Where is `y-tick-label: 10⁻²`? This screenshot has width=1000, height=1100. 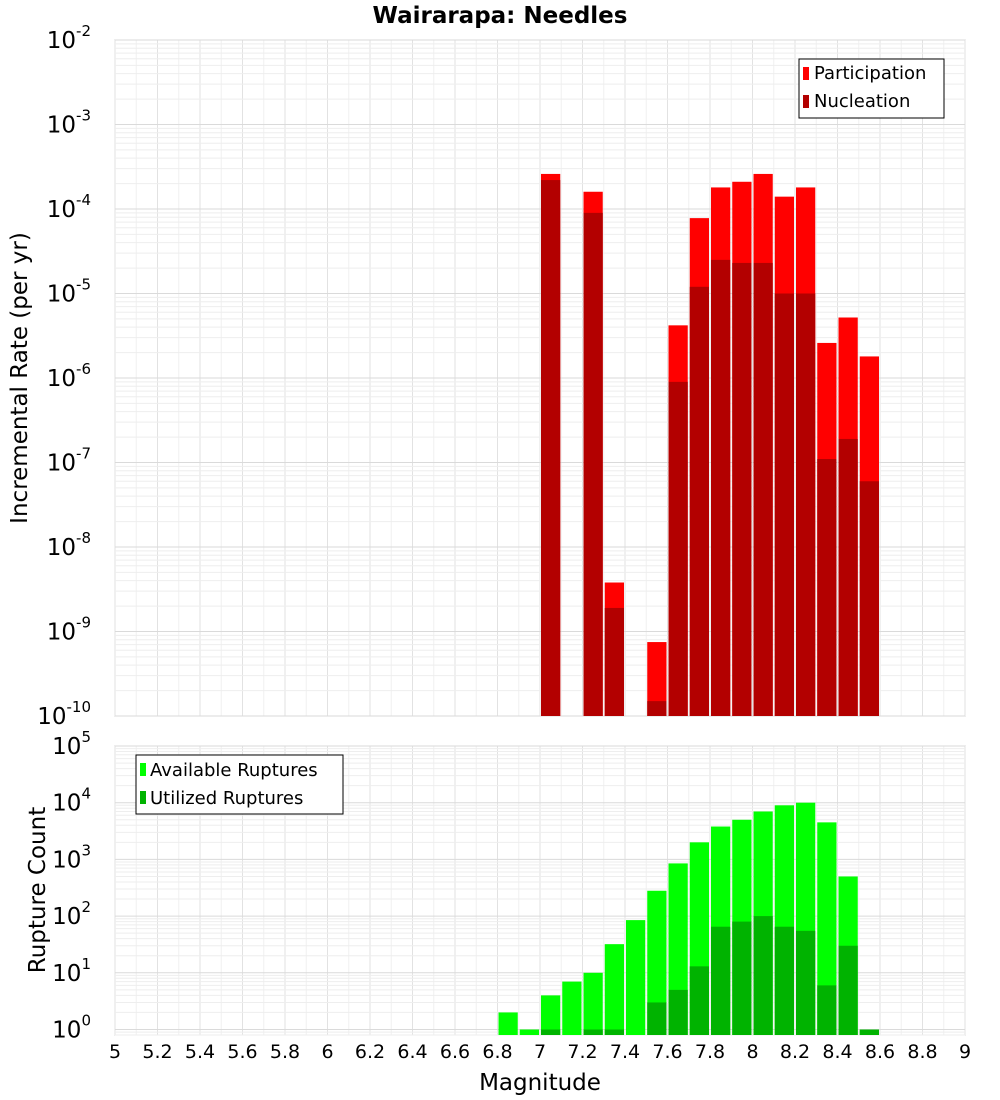
y-tick-label: 10⁻² is located at coordinates (69, 38).